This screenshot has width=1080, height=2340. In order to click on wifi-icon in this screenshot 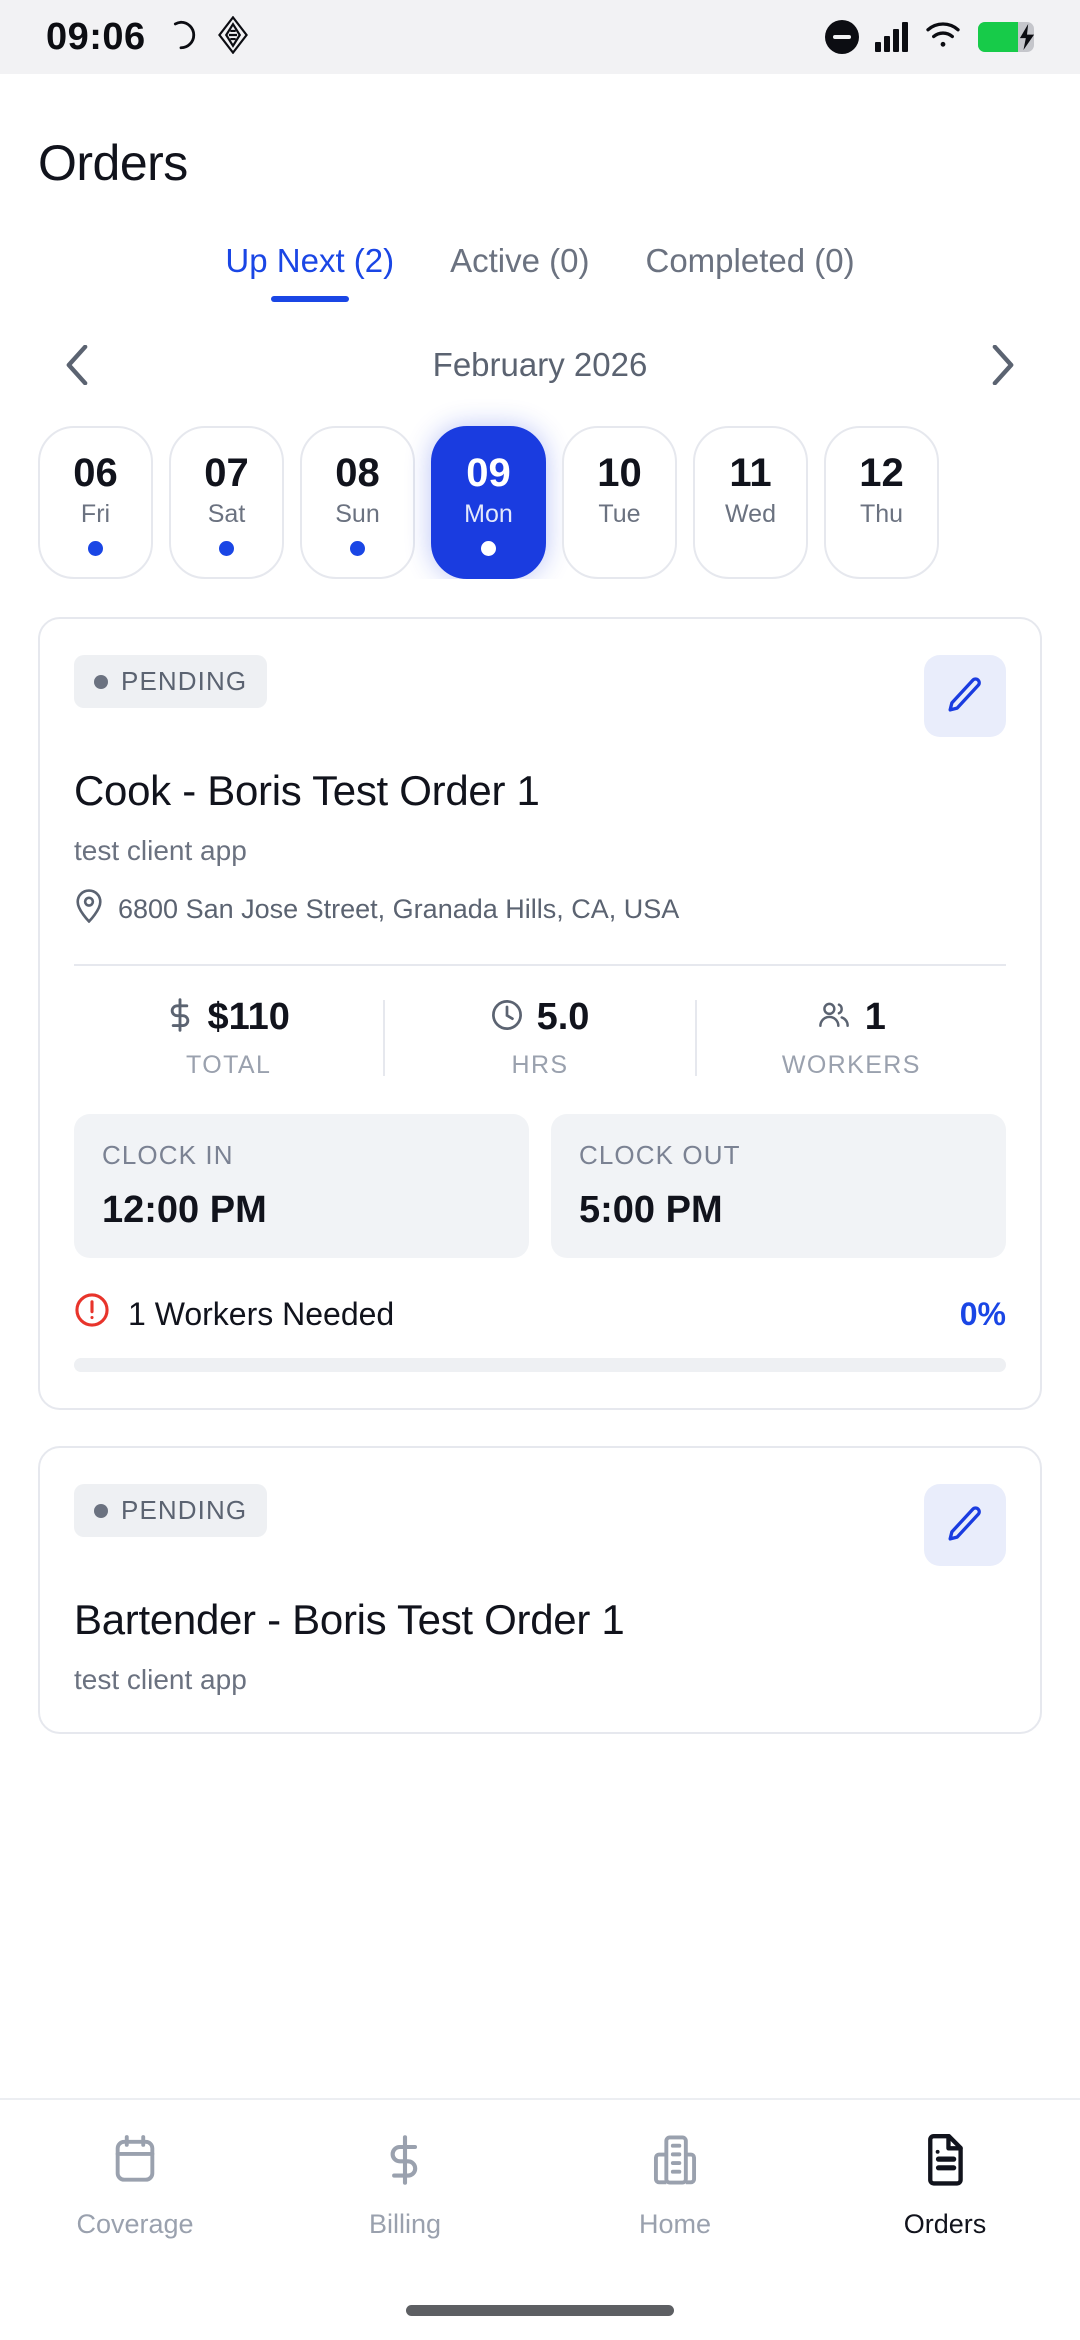, I will do `click(943, 37)`.